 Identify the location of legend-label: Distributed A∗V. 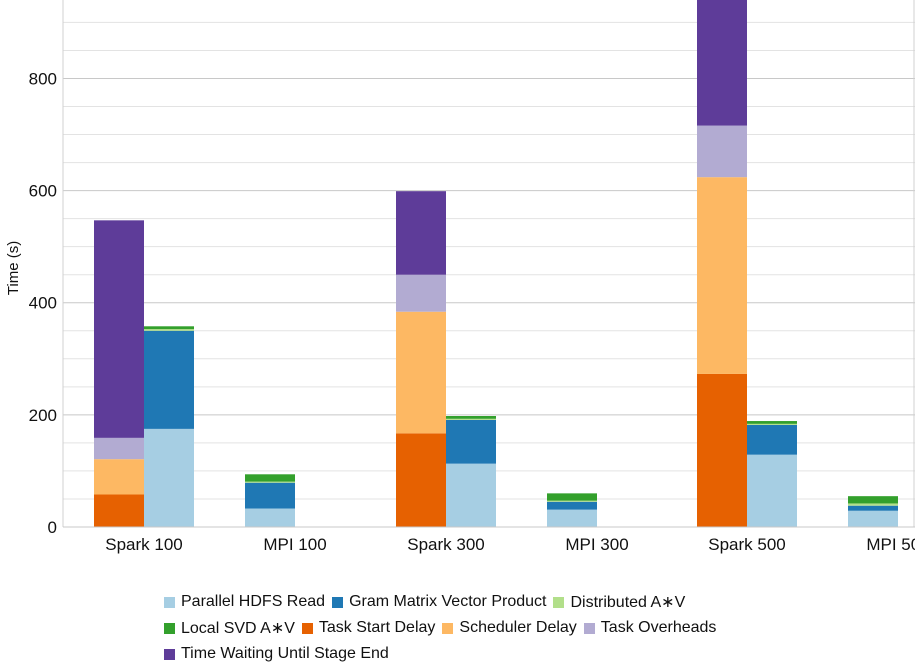
(628, 602).